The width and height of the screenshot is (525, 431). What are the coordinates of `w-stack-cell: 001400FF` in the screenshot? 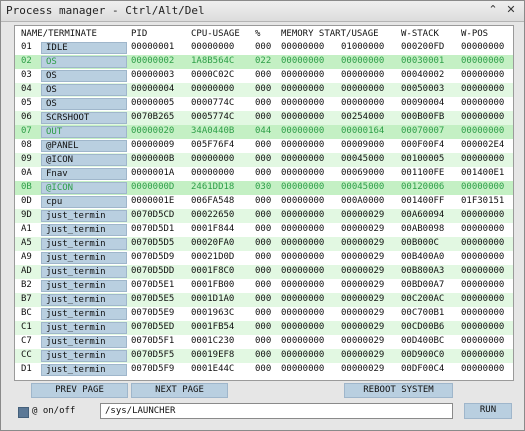 It's located at (423, 201).